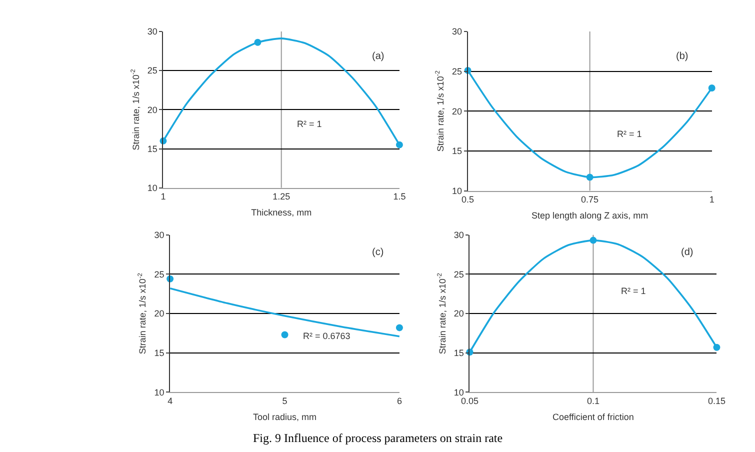  What do you see at coordinates (682, 56) in the screenshot?
I see `annotation: (b)` at bounding box center [682, 56].